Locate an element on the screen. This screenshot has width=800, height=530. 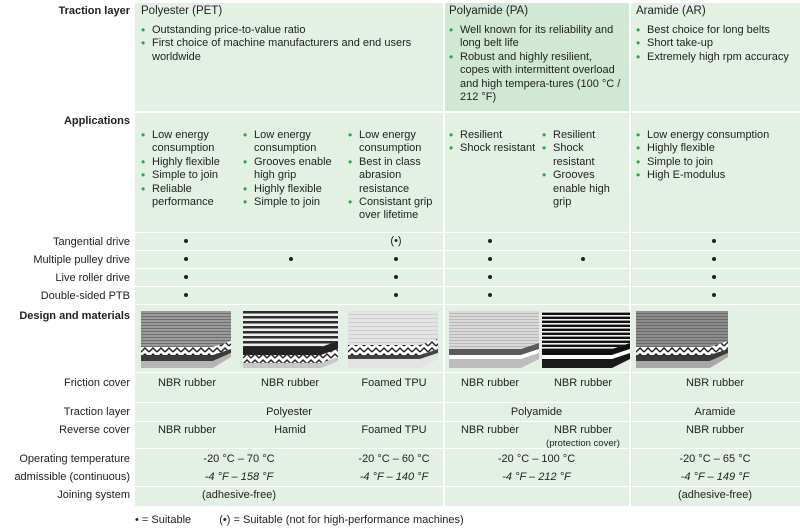
belt-image-ar is located at coordinates (682, 339).